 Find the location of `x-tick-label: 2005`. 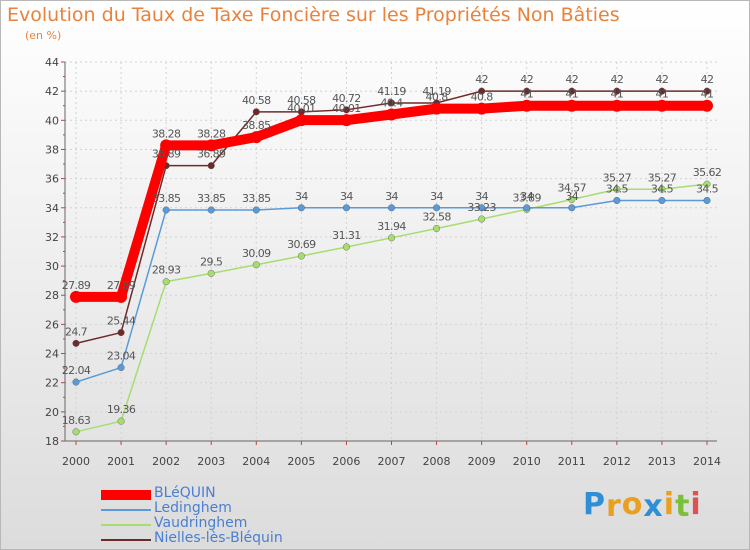

x-tick-label: 2005 is located at coordinates (301, 461).